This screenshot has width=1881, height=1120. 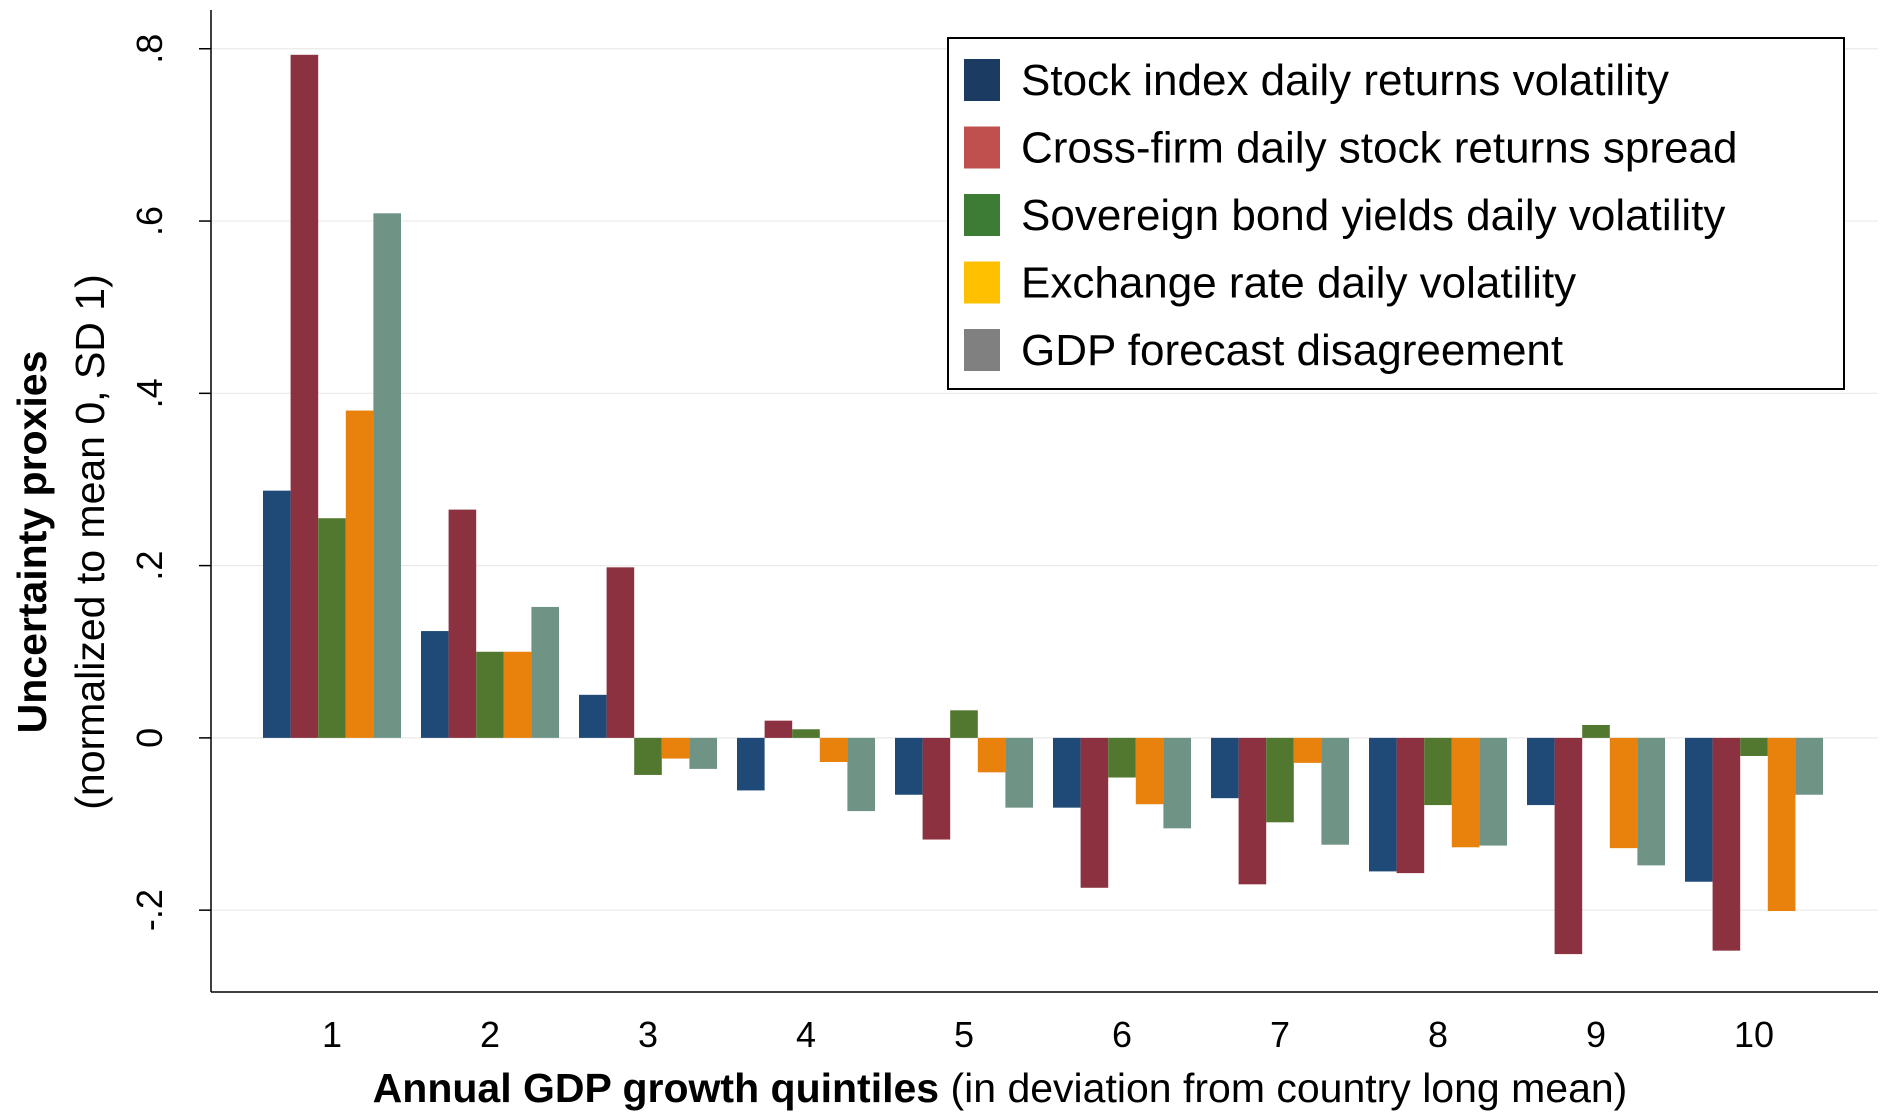 What do you see at coordinates (1754, 1034) in the screenshot?
I see `x-tick-label: 10` at bounding box center [1754, 1034].